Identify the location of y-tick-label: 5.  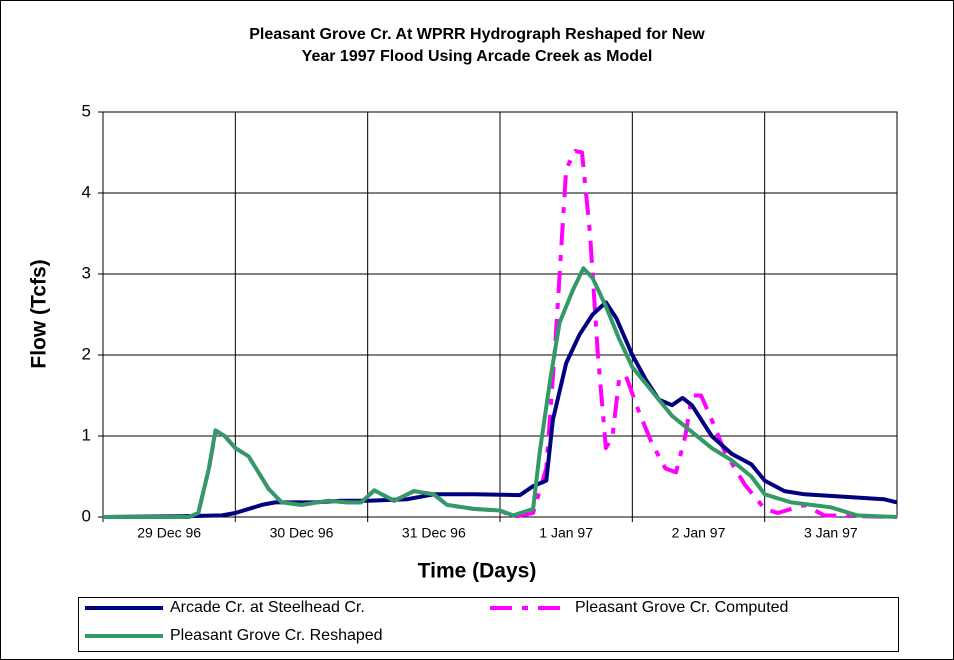
(86, 110).